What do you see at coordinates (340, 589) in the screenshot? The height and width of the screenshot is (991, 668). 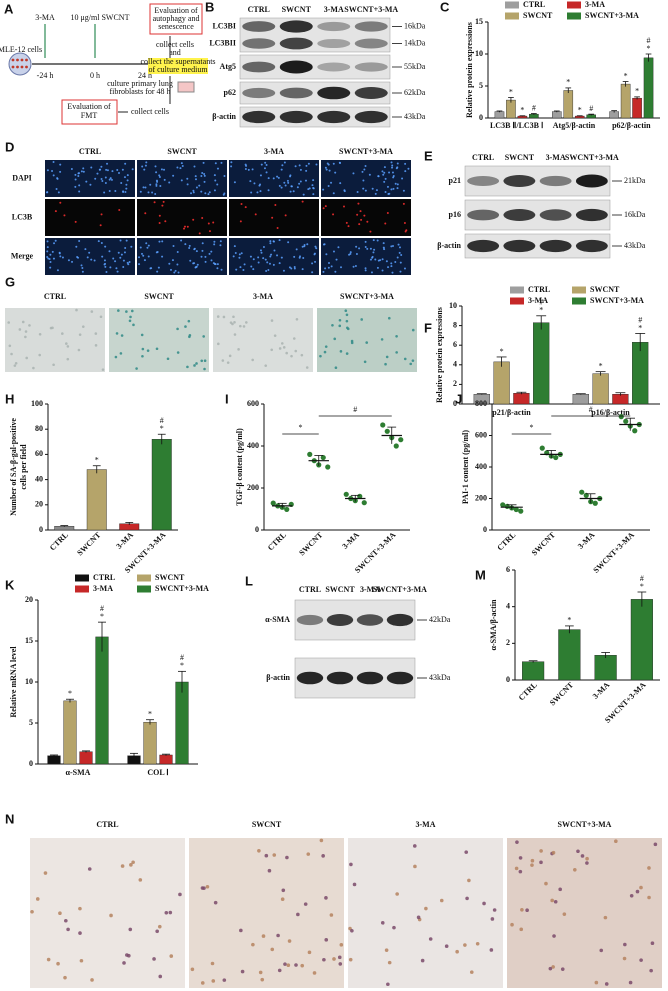 I see `lane-label: SWCNT` at bounding box center [340, 589].